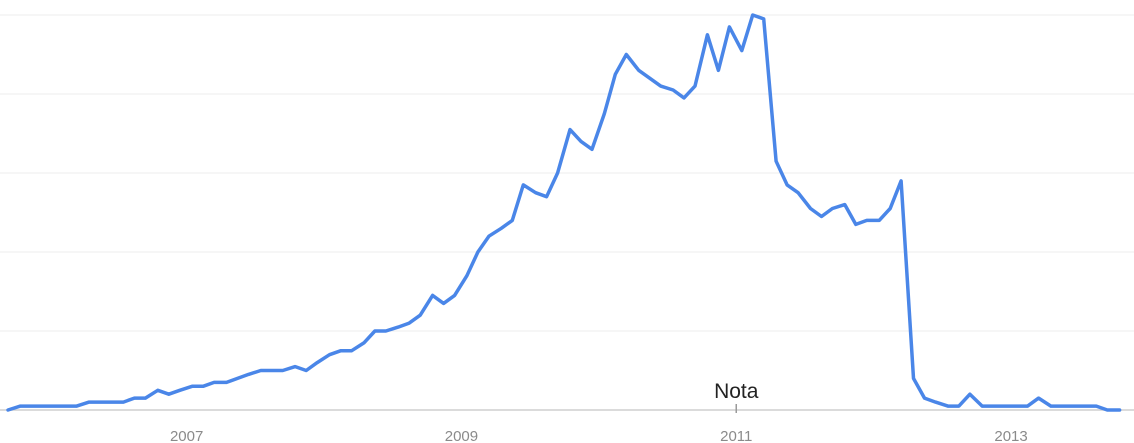 The image size is (1134, 443). What do you see at coordinates (1010, 435) in the screenshot?
I see `x-tick-label-2013: 2013` at bounding box center [1010, 435].